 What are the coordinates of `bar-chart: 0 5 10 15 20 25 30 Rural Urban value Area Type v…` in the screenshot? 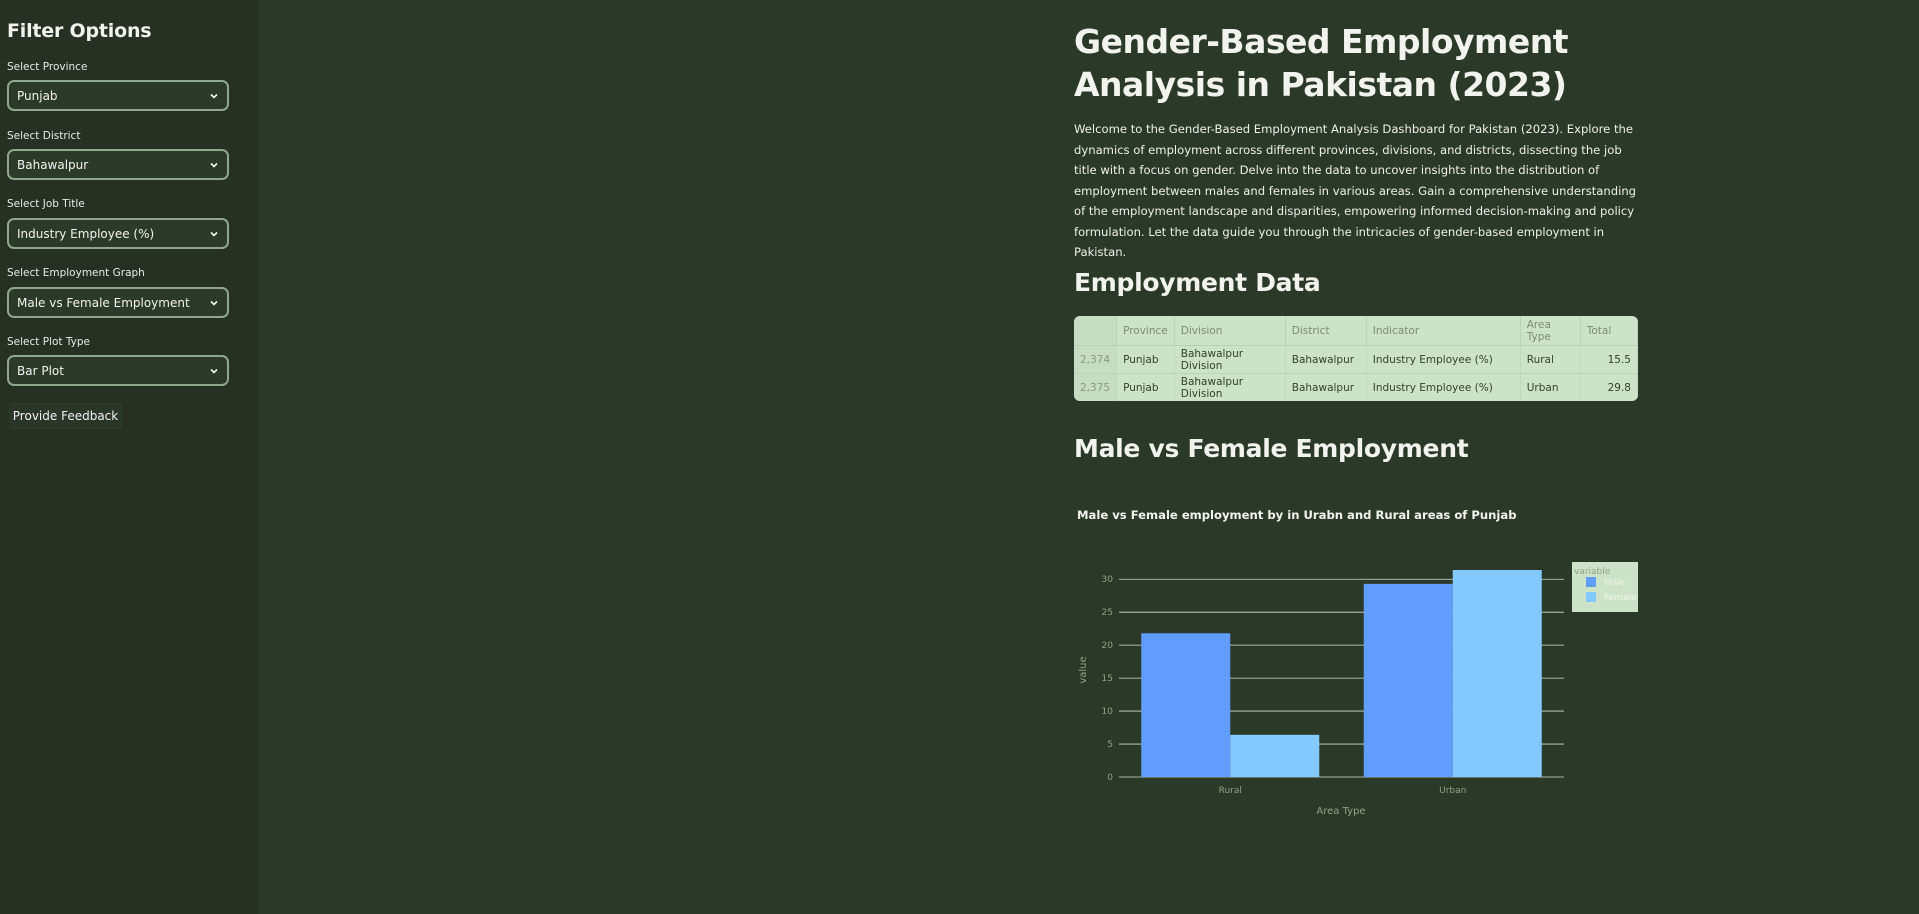 It's located at (1357, 685).